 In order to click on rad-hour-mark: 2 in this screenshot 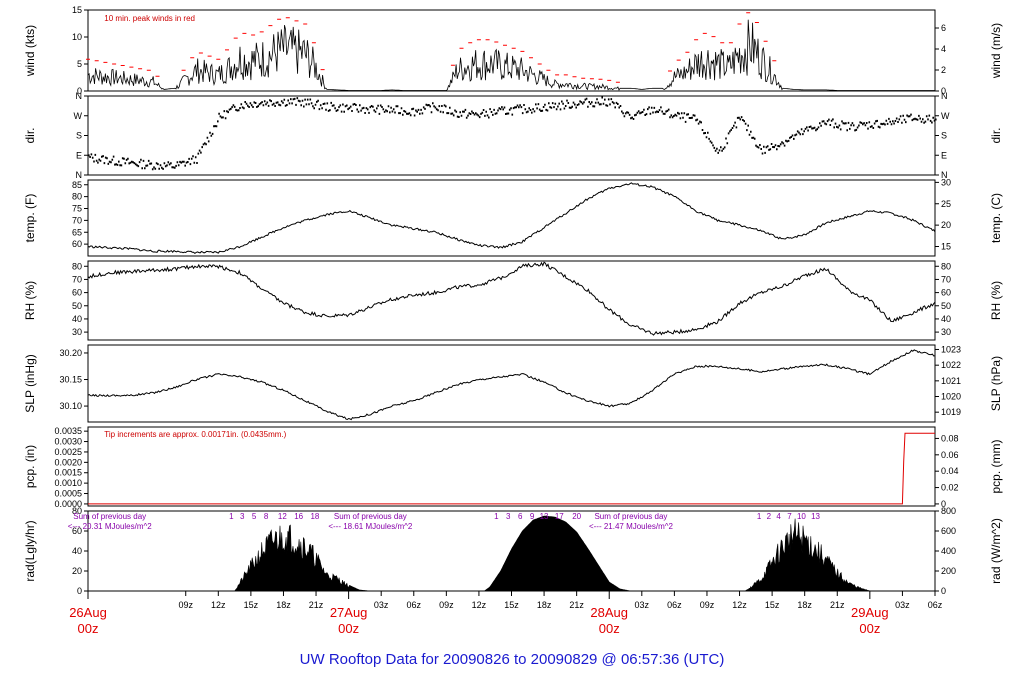, I will do `click(769, 516)`.